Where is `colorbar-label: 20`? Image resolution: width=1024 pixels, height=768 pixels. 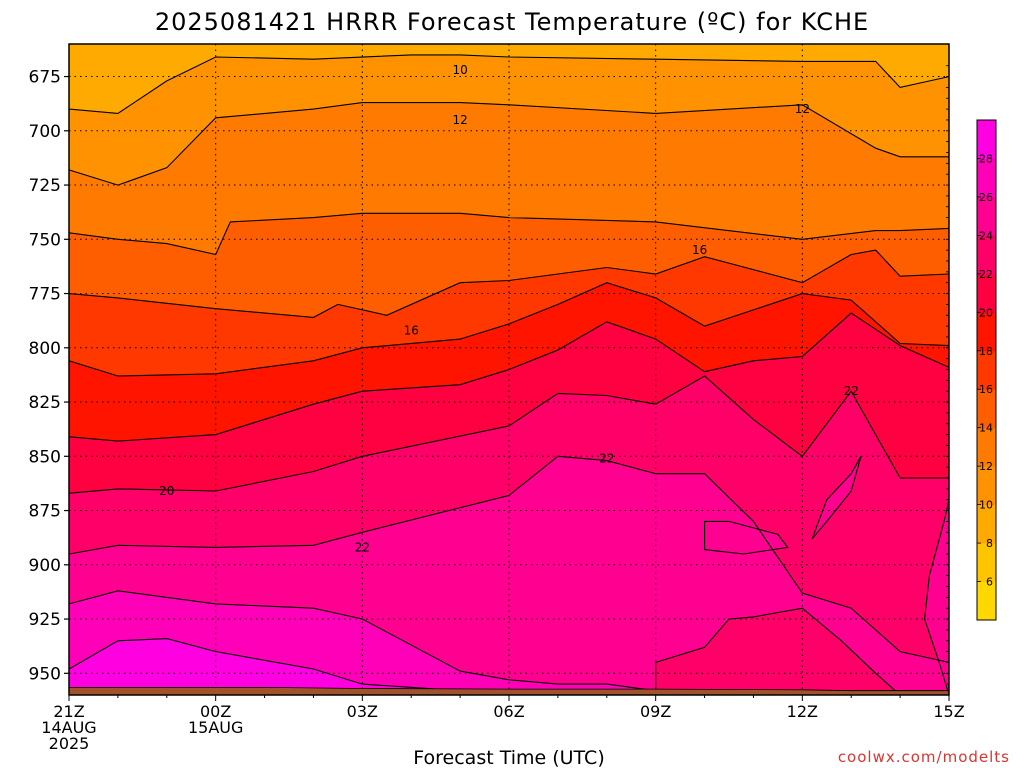 colorbar-label: 20 is located at coordinates (986, 312).